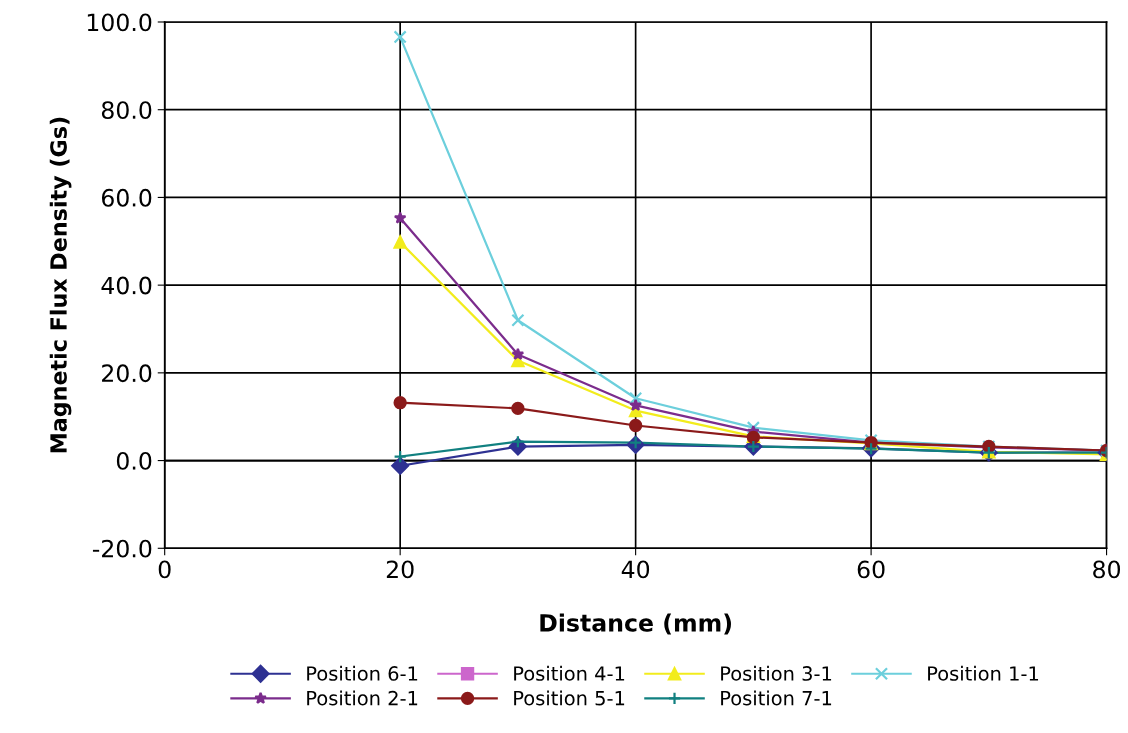 This screenshot has height=733, width=1128. What do you see at coordinates (134, 461) in the screenshot?
I see `y-tick-label: 0.0` at bounding box center [134, 461].